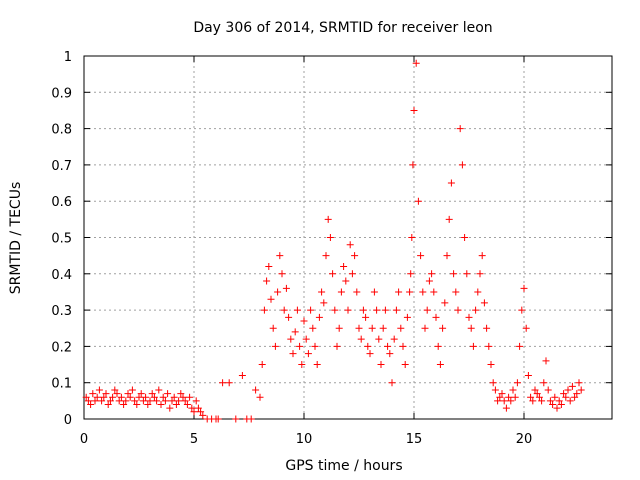 The width and height of the screenshot is (640, 480). Describe the element at coordinates (61, 239) in the screenshot. I see `y-tick-label: 0.5` at that location.